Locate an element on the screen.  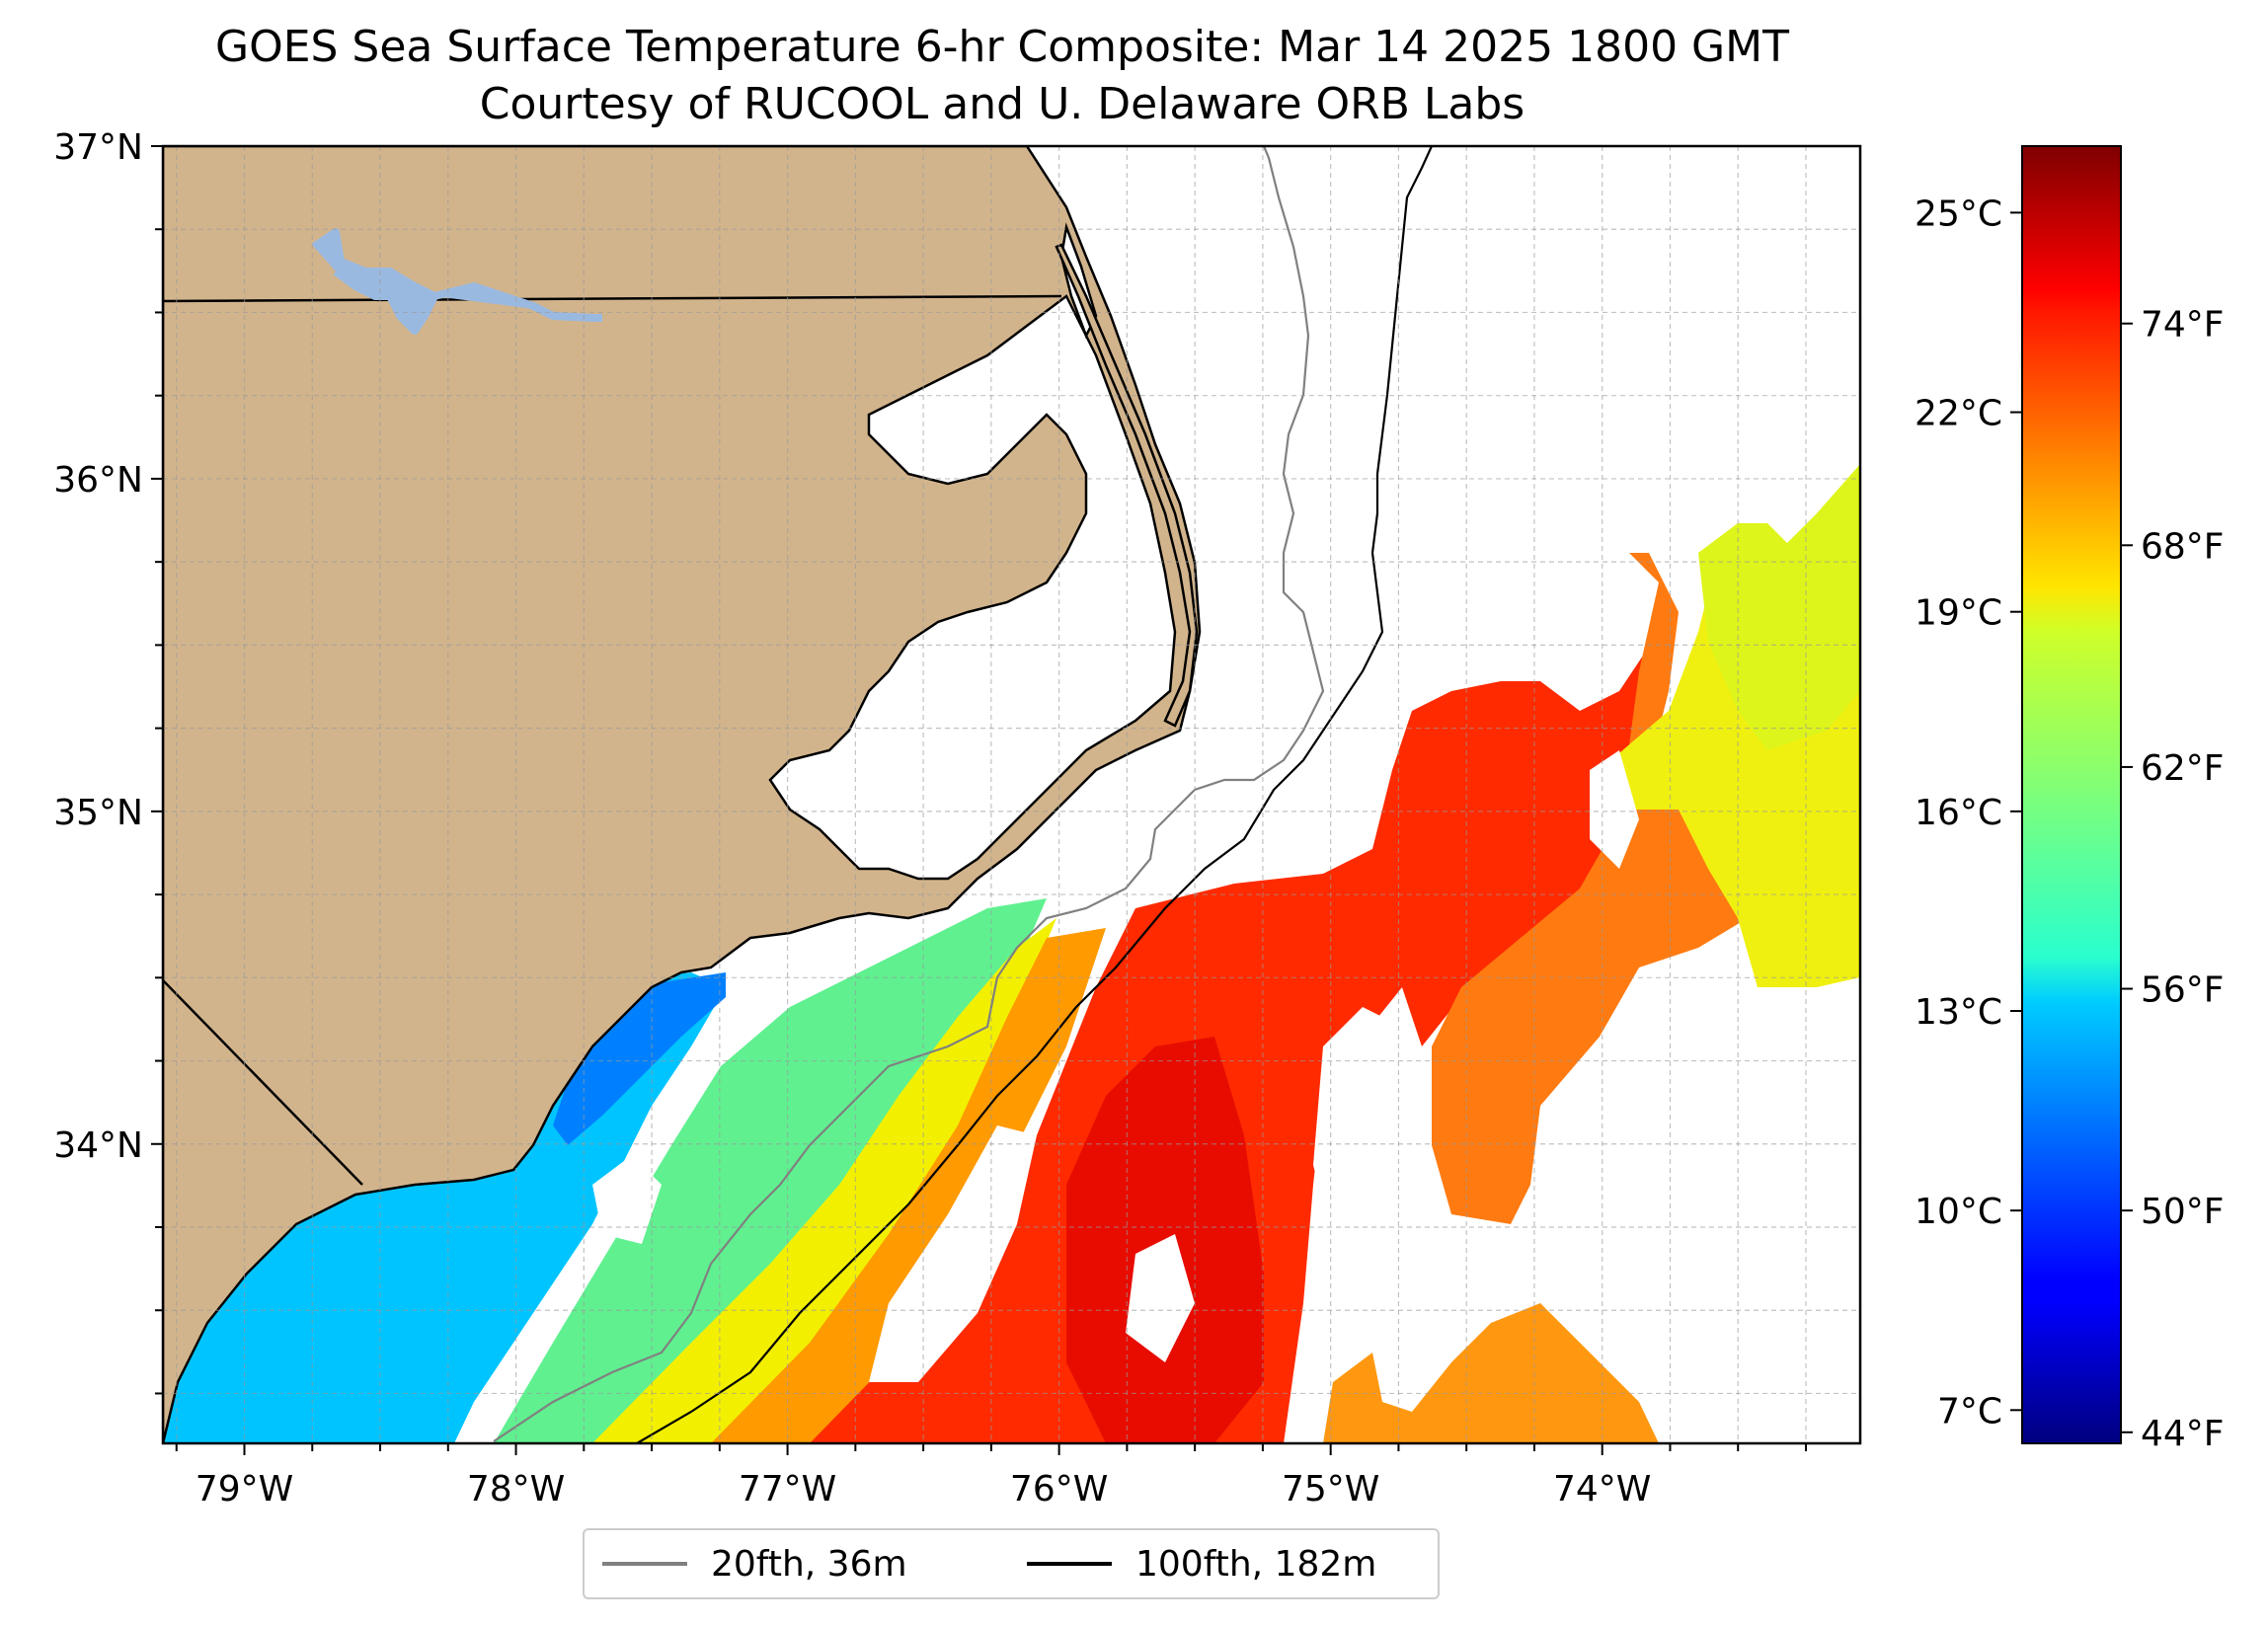
legend-item-20fth: 20fth, 36m is located at coordinates (754, 1563).